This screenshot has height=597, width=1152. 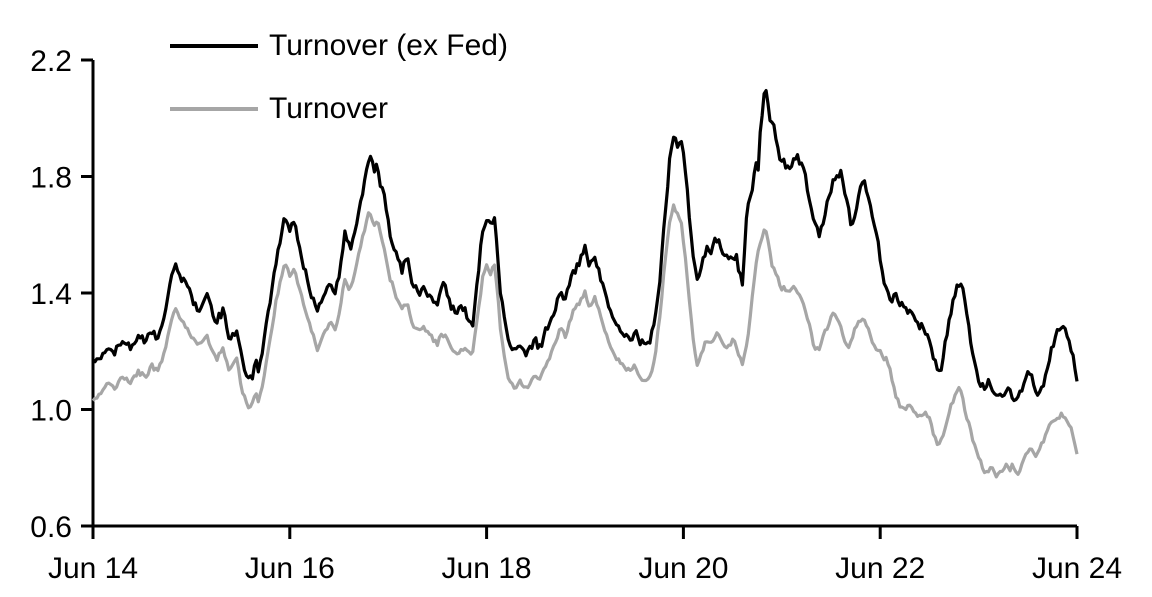 What do you see at coordinates (51, 527) in the screenshot?
I see `y-axis-tick-label: 0.6` at bounding box center [51, 527].